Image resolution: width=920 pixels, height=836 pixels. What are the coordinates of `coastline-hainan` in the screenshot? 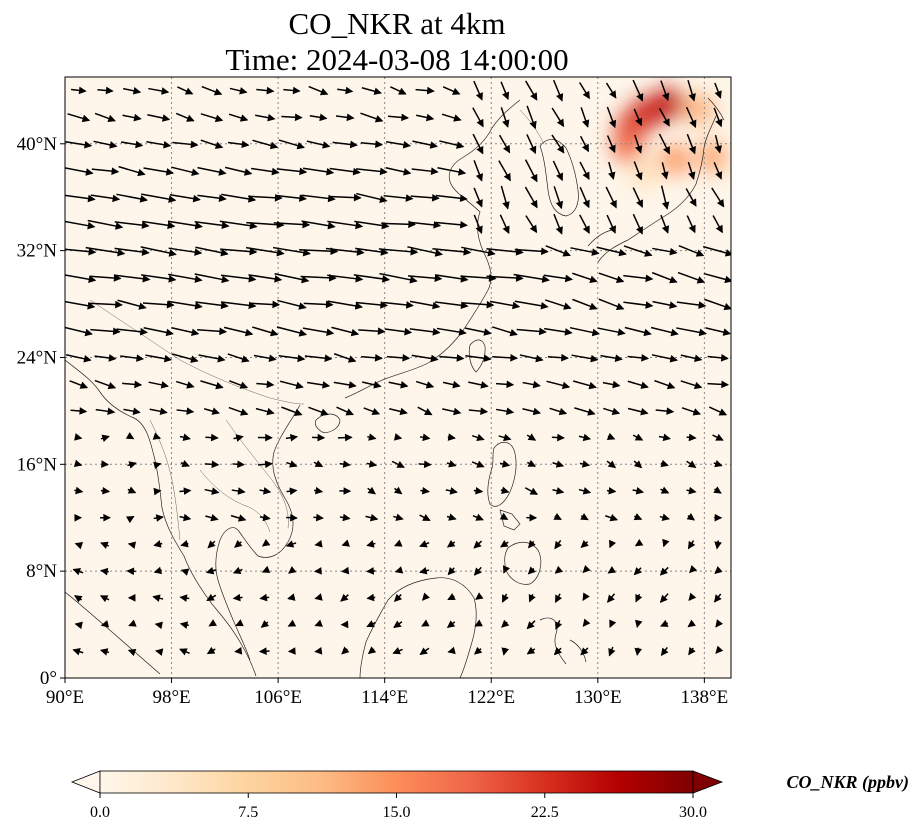 It's located at (327, 423).